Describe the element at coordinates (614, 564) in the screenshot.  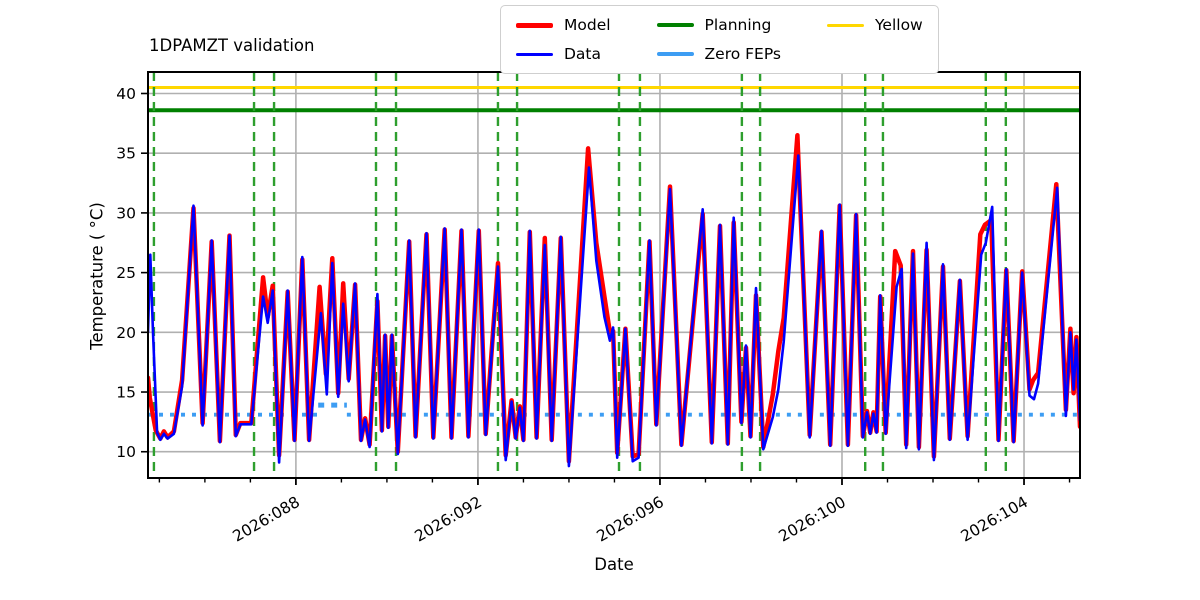
I see `x-axis-label: Date` at that location.